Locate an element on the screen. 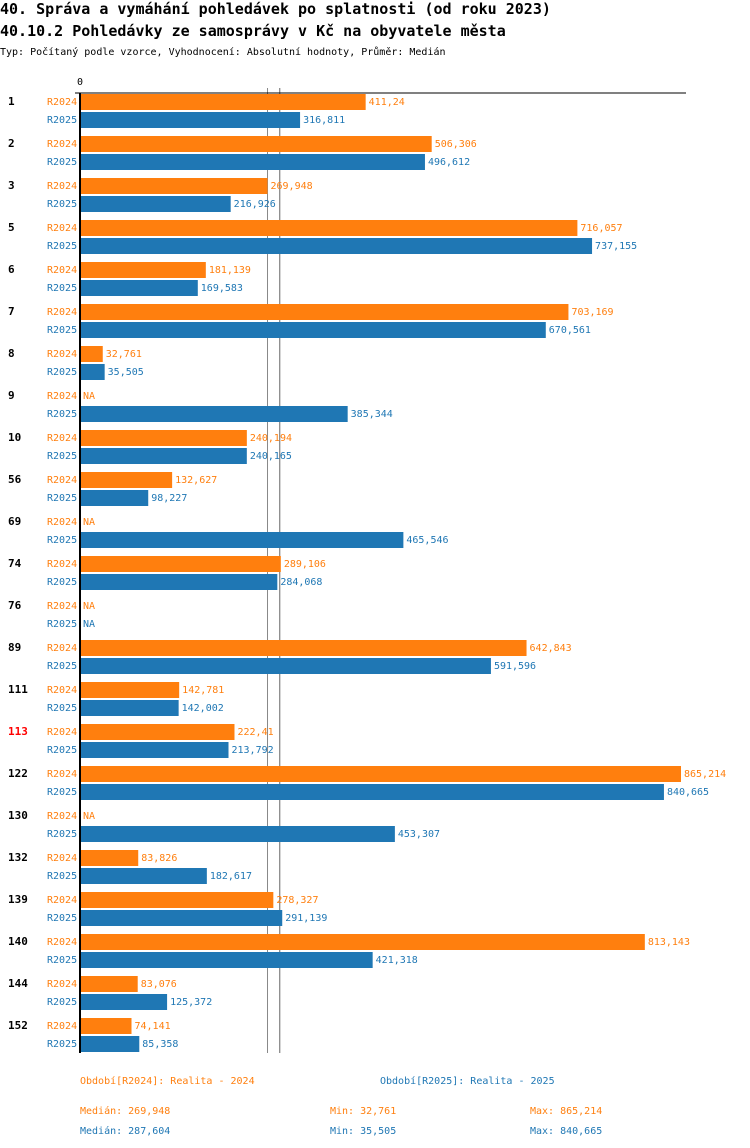  category-label: 144 is located at coordinates (18, 983).